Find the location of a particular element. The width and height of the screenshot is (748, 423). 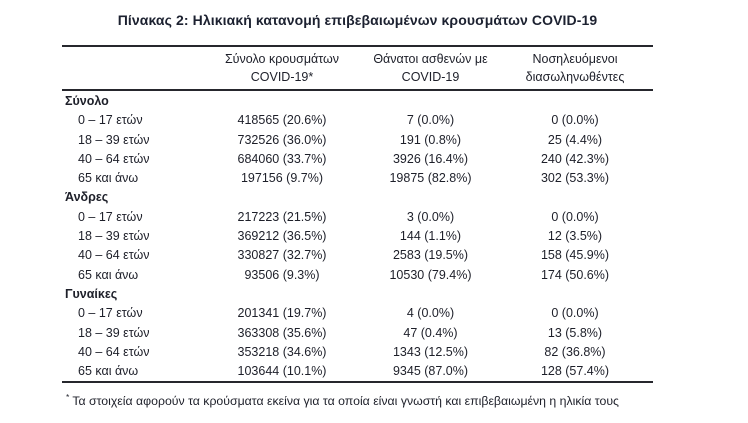

section-label: Άνδρες is located at coordinates (87, 197).